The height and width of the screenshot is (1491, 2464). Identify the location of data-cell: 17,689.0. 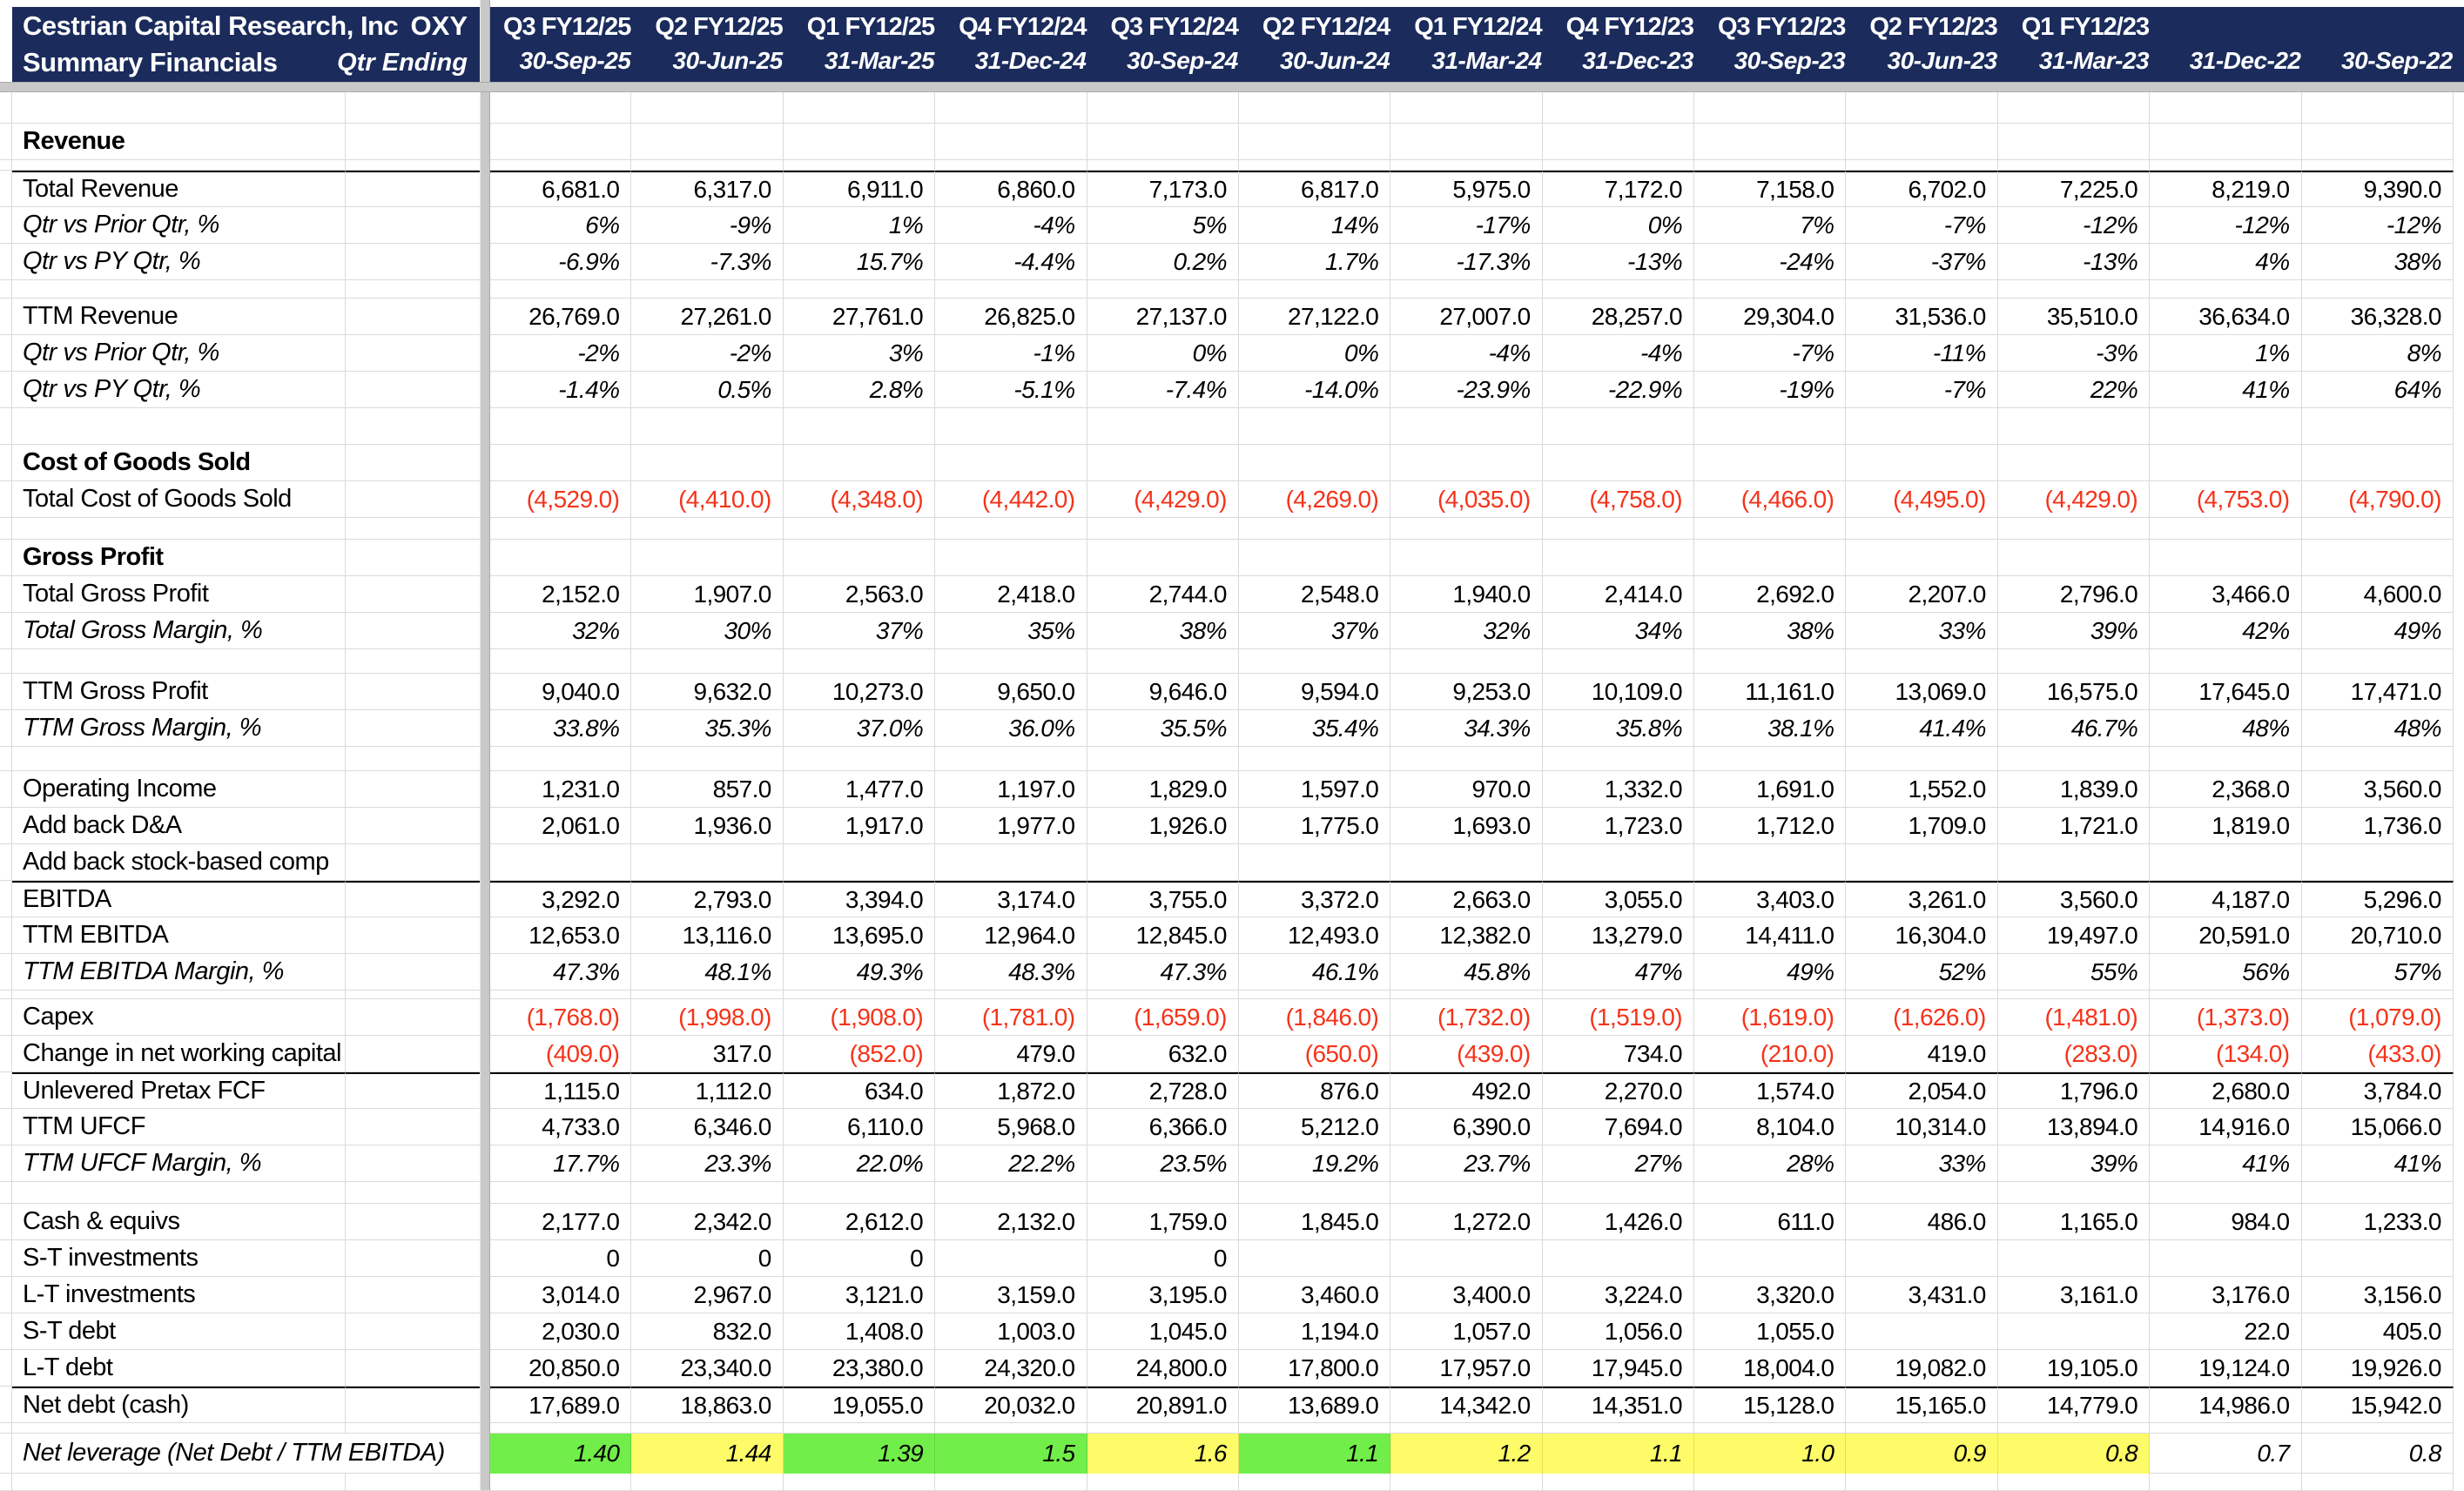
(556, 1405).